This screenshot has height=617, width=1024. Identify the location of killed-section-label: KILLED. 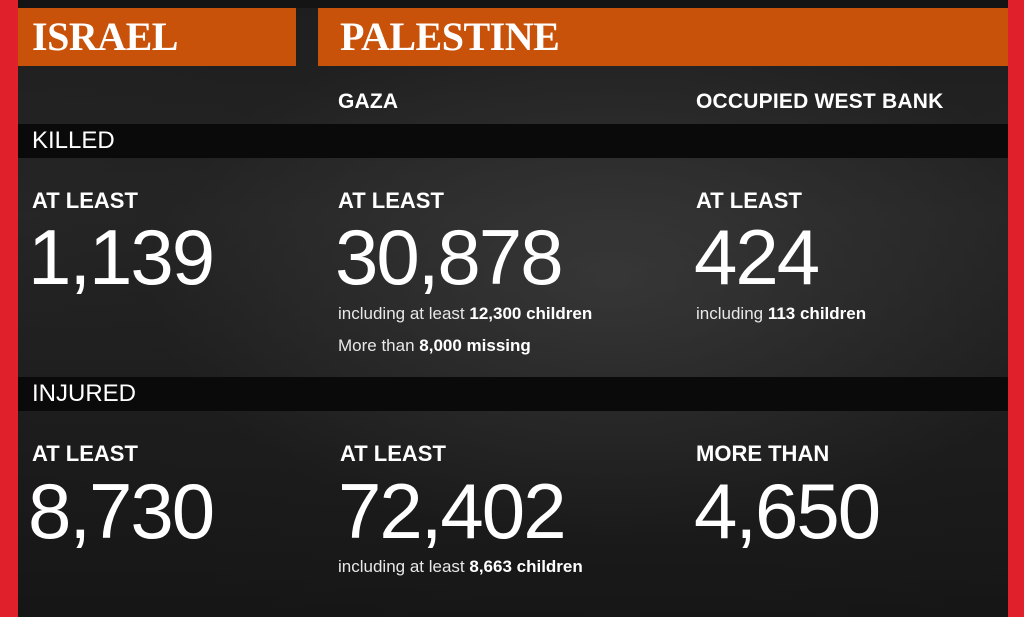
(513, 141).